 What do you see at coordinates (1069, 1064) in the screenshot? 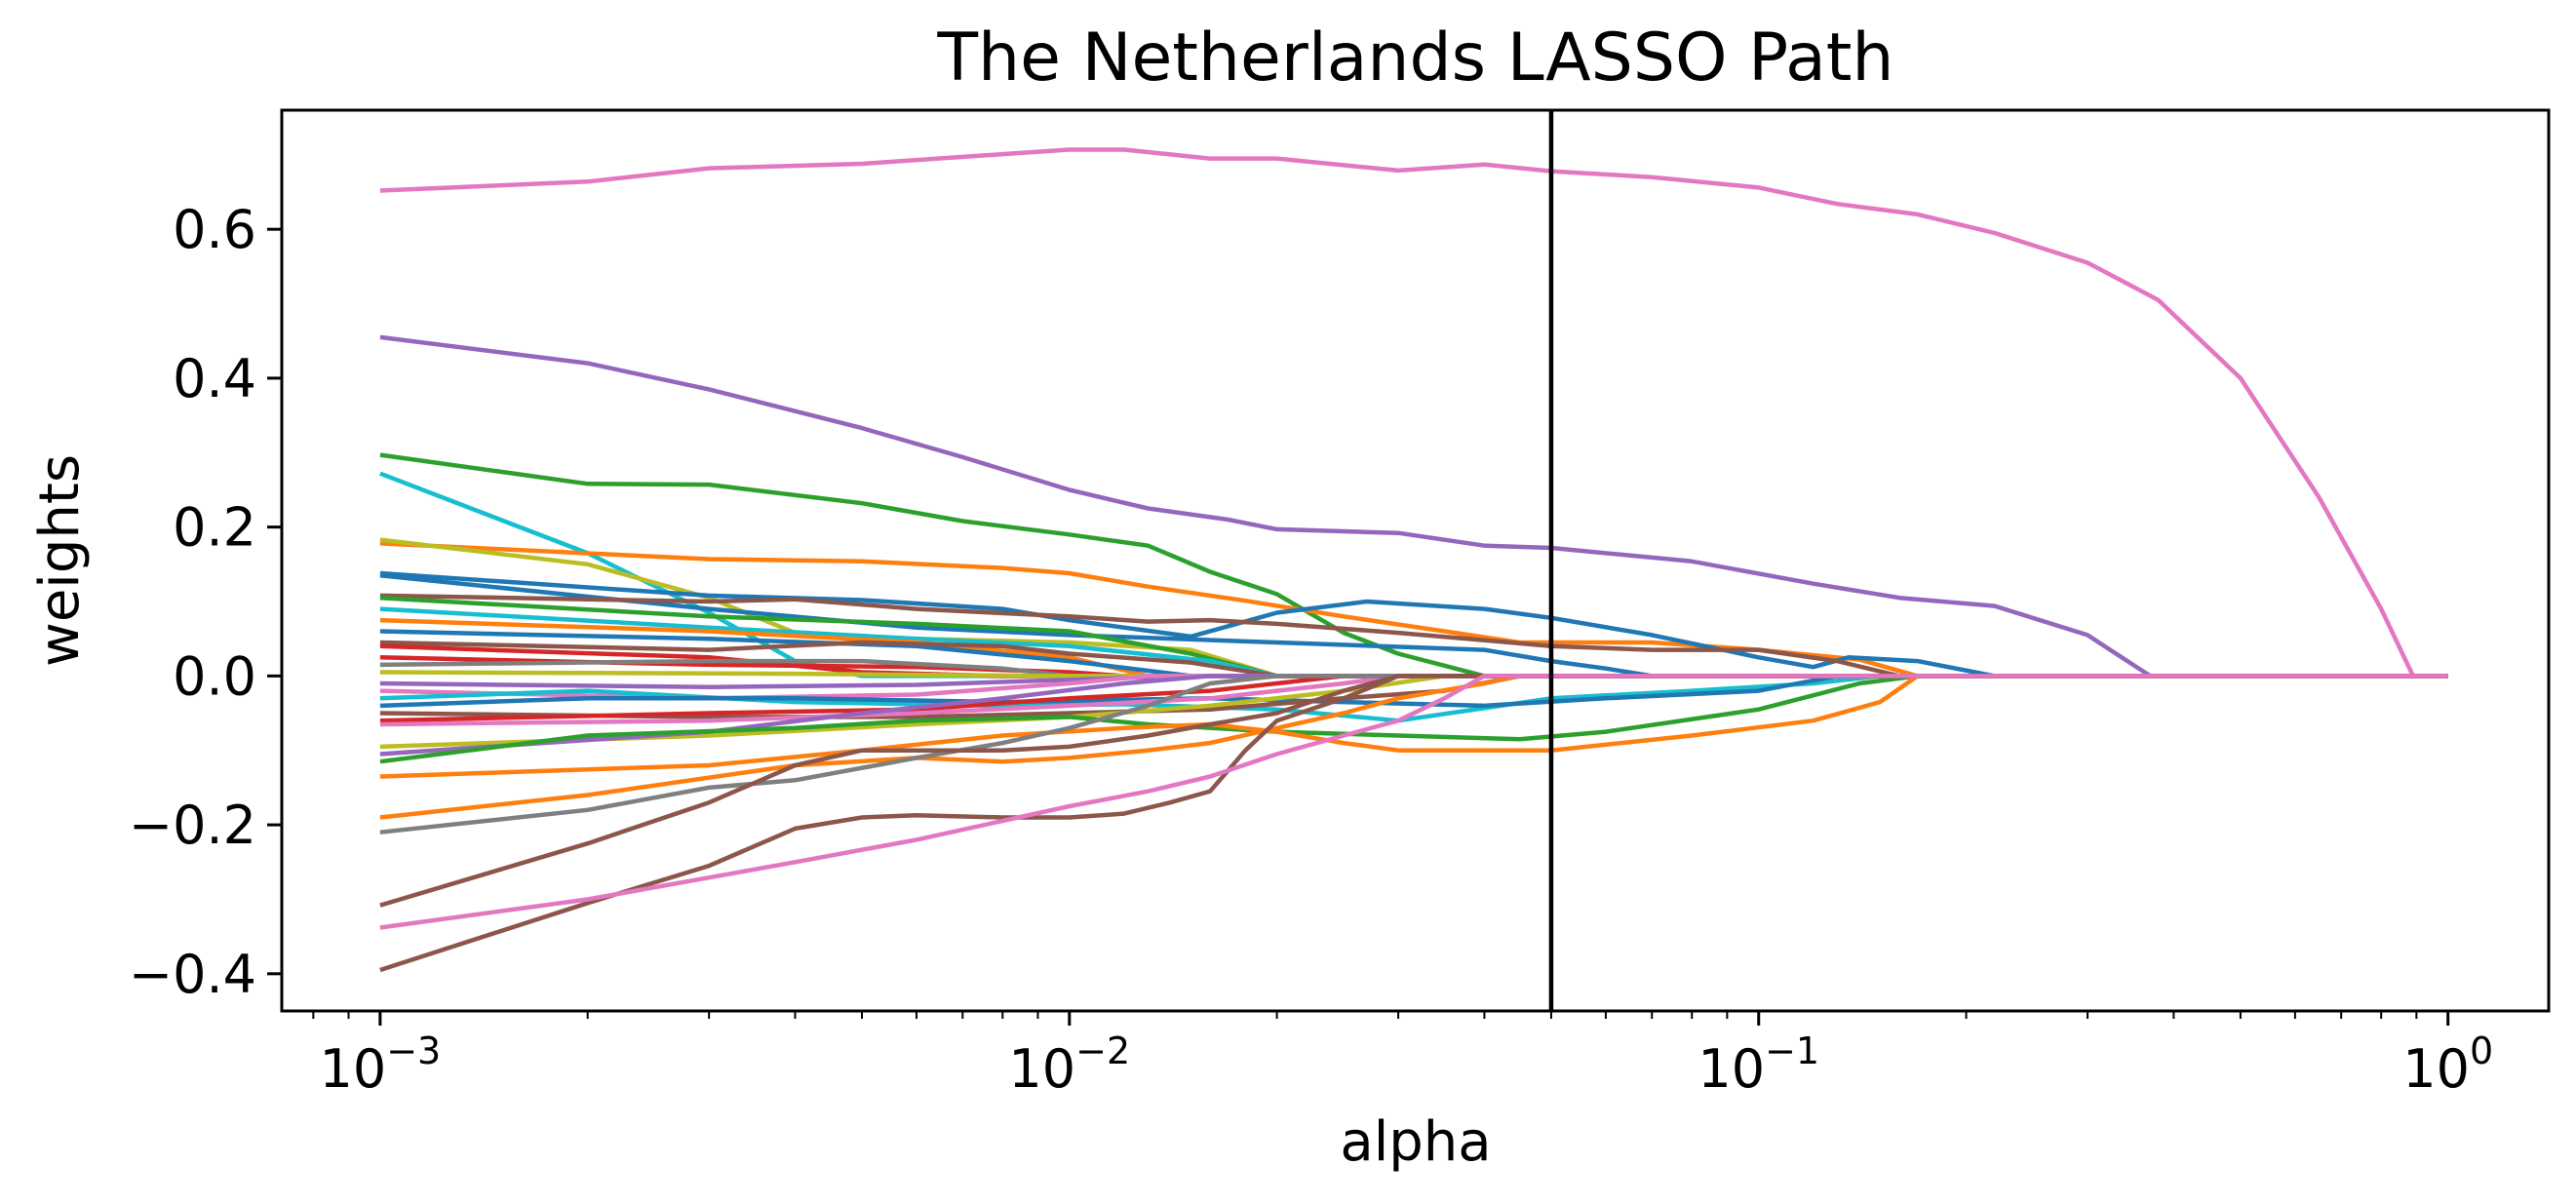
I see `x-tick-label-2: 10⁻²` at bounding box center [1069, 1064].